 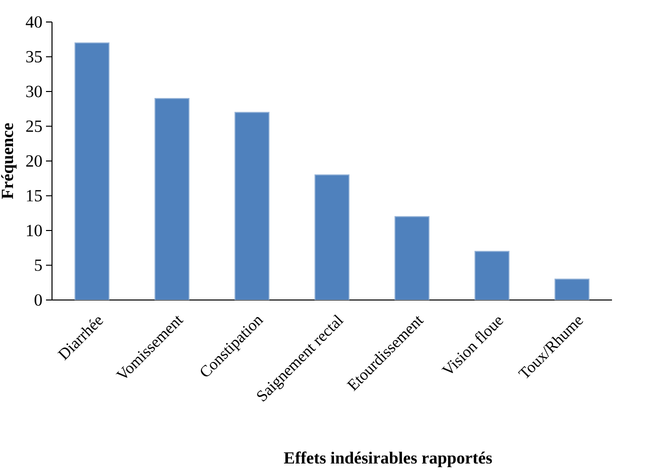 I want to click on y-tick-label: 5, so click(x=38, y=265).